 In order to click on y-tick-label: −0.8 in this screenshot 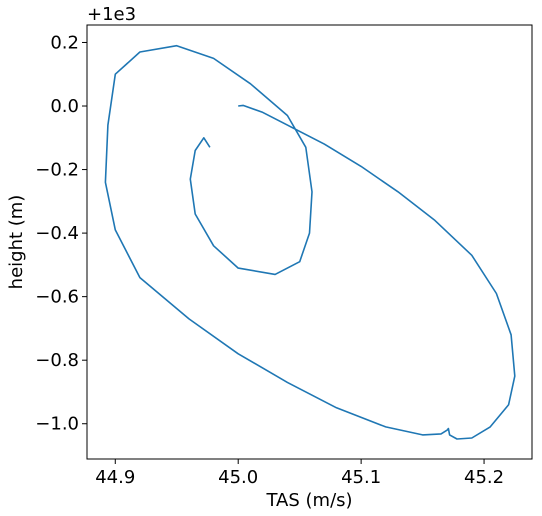, I will do `click(57, 360)`.